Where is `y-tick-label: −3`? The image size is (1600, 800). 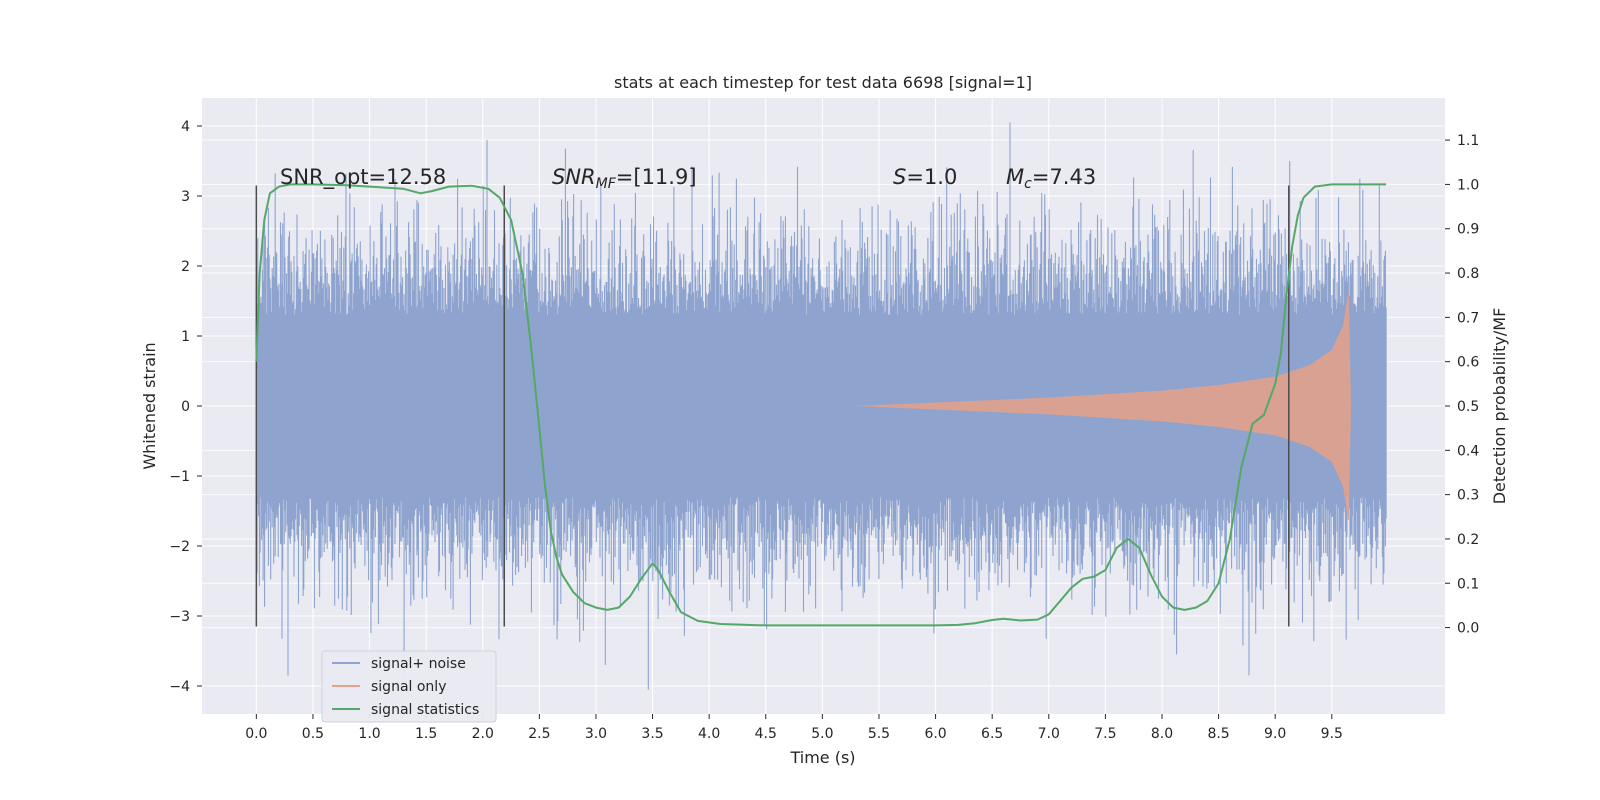
y-tick-label: −3 is located at coordinates (179, 617).